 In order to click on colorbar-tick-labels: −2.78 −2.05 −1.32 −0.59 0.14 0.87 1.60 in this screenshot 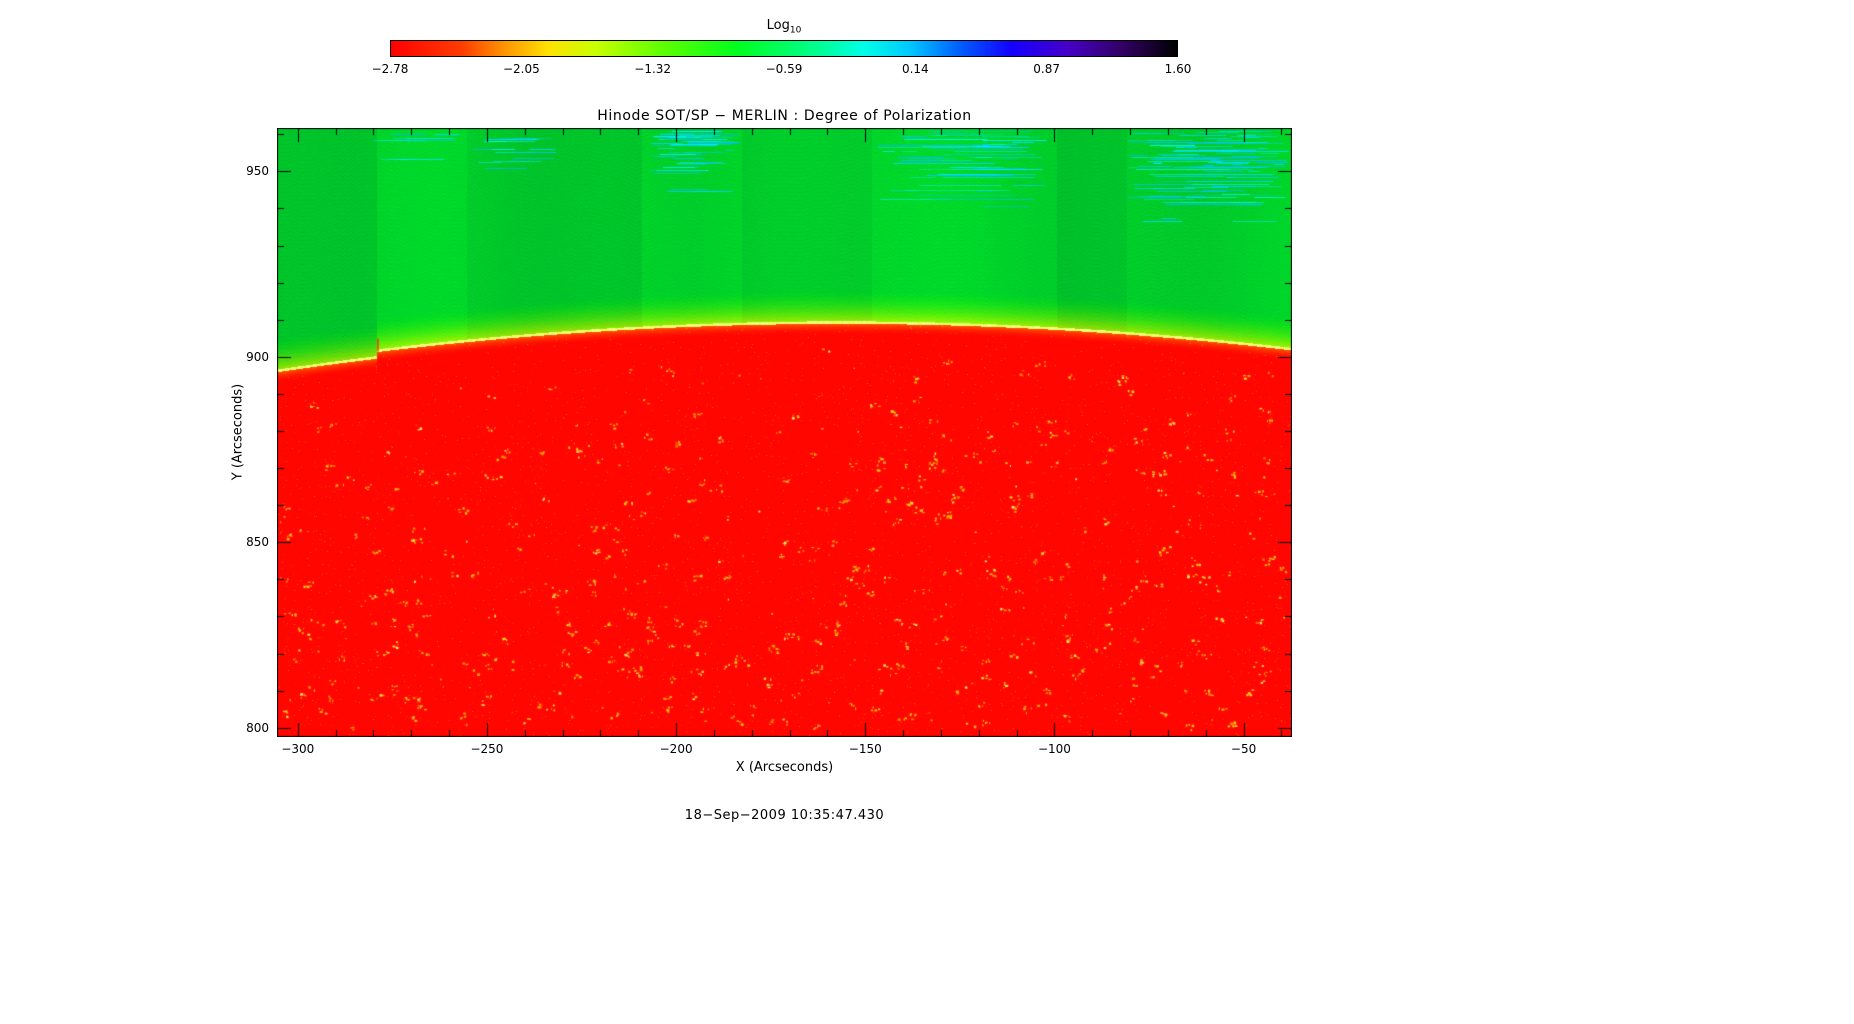, I will do `click(782, 70)`.